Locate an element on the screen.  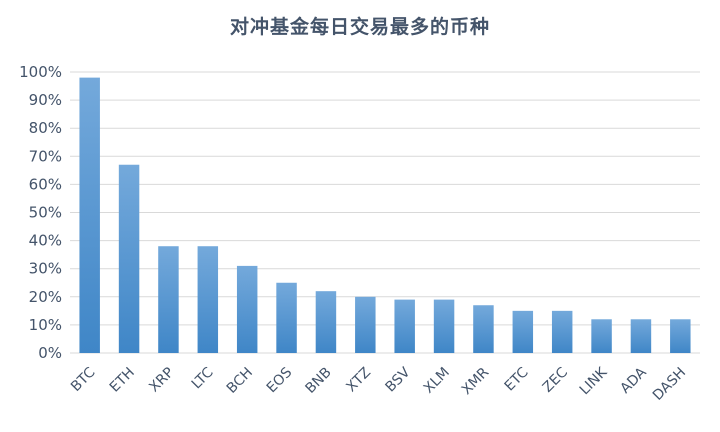
y-tick-label: 40% is located at coordinates (45, 241).